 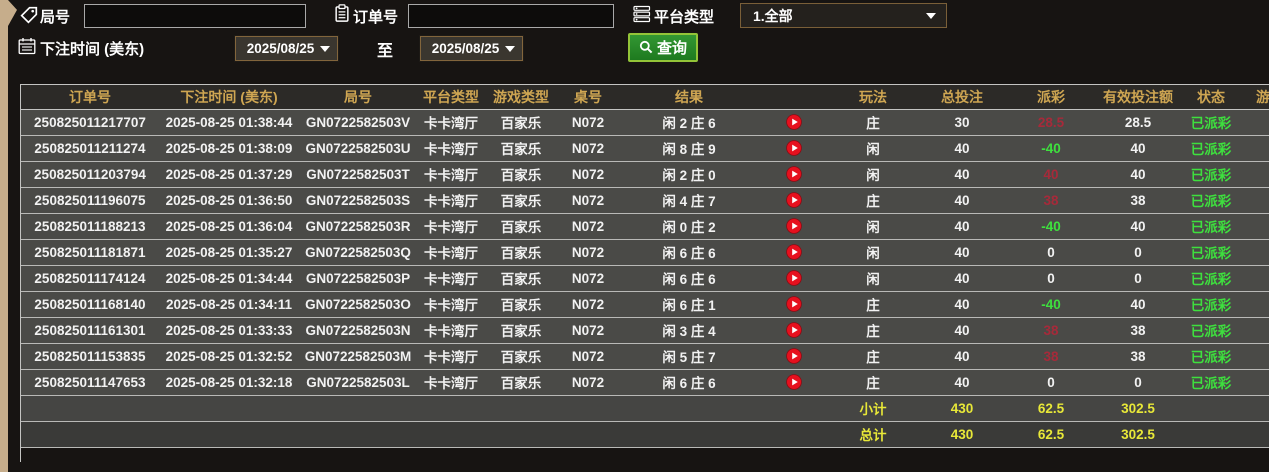 What do you see at coordinates (511, 16) in the screenshot?
I see `order-no-input` at bounding box center [511, 16].